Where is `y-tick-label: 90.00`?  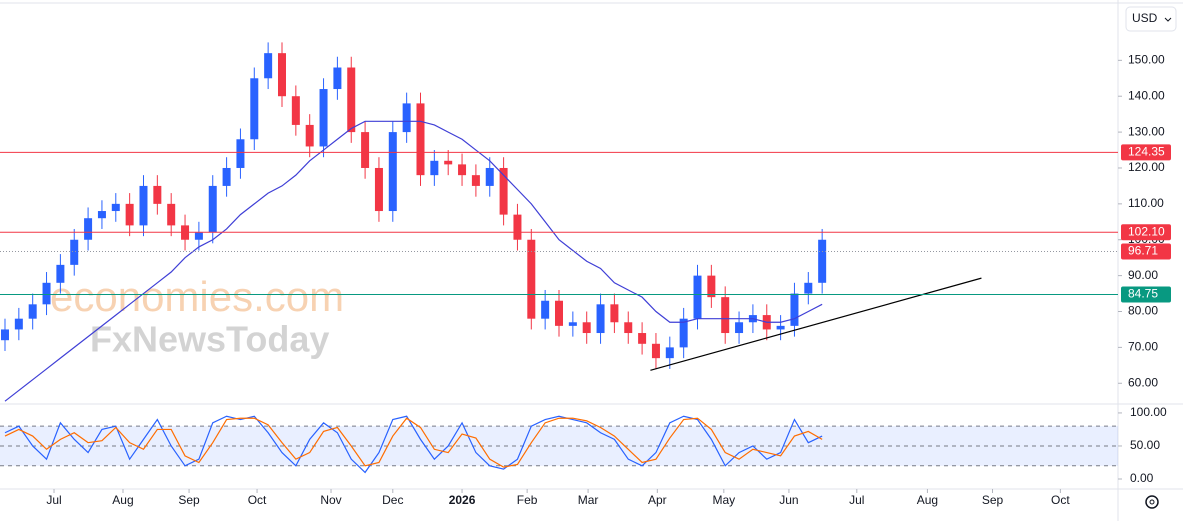
y-tick-label: 90.00 is located at coordinates (1143, 275).